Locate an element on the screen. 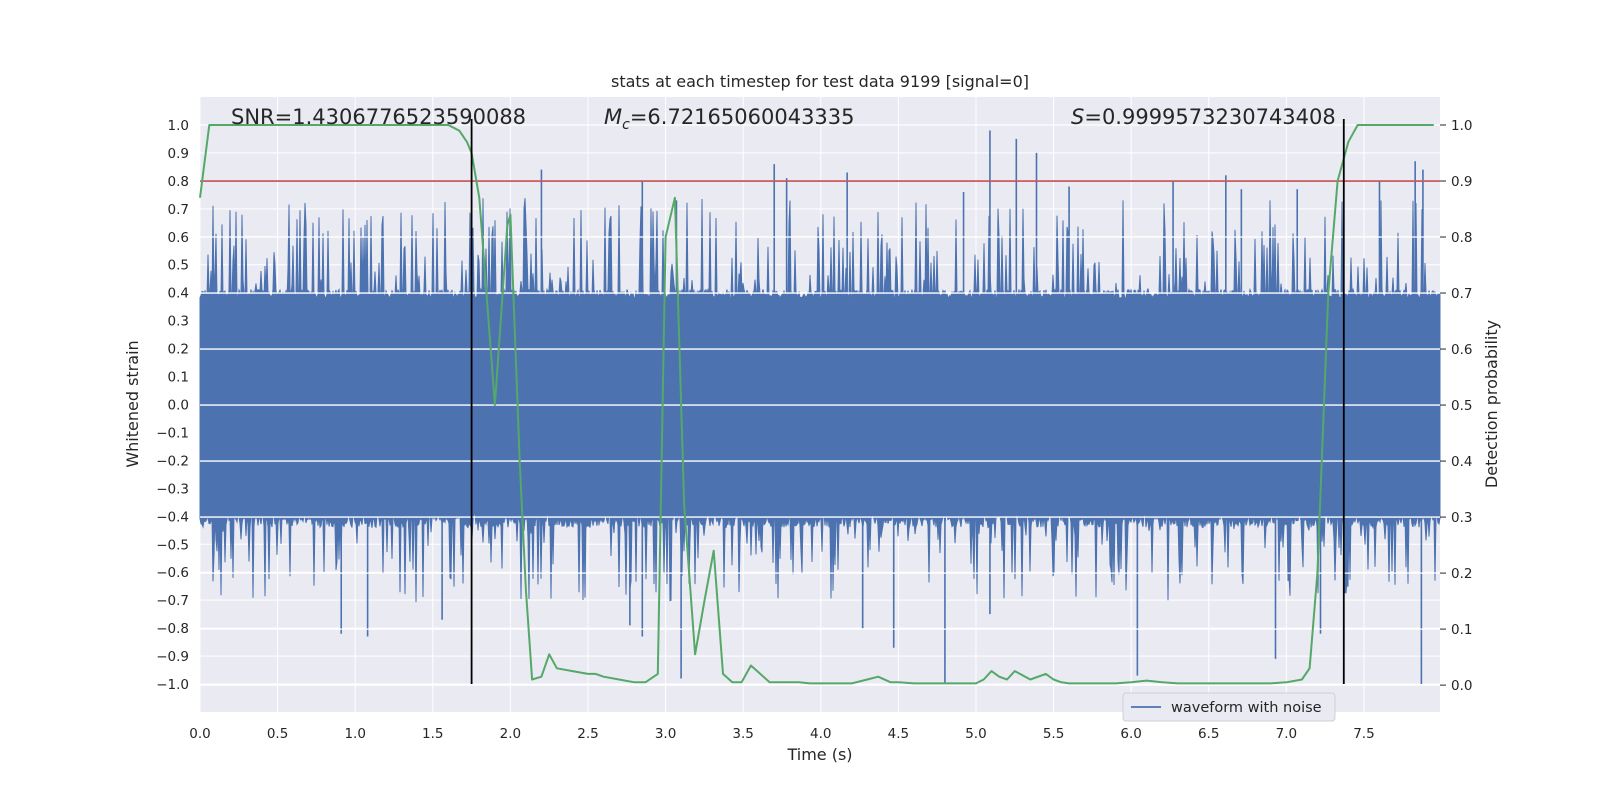  x-tick-label: 5.0 is located at coordinates (975, 734).